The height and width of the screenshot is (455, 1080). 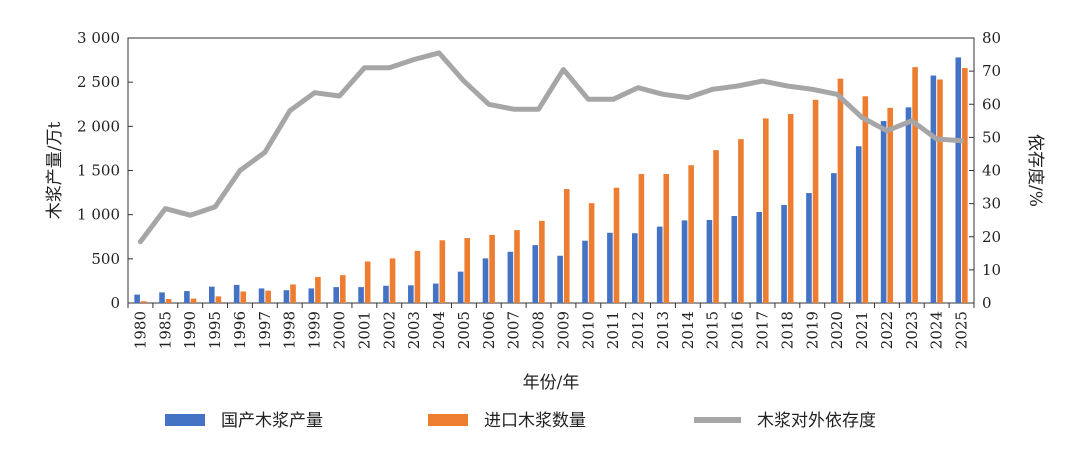 What do you see at coordinates (265, 330) in the screenshot?
I see `x-tick-label: 1997` at bounding box center [265, 330].